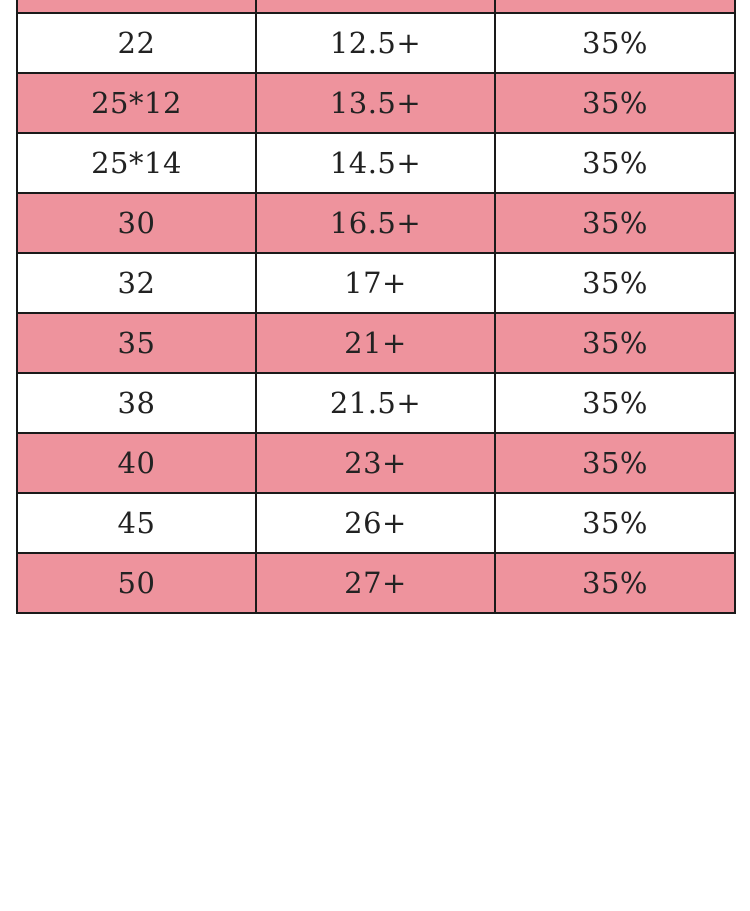 The width and height of the screenshot is (750, 911). Describe the element at coordinates (136, 163) in the screenshot. I see `table-cell-size: 25*14` at that location.